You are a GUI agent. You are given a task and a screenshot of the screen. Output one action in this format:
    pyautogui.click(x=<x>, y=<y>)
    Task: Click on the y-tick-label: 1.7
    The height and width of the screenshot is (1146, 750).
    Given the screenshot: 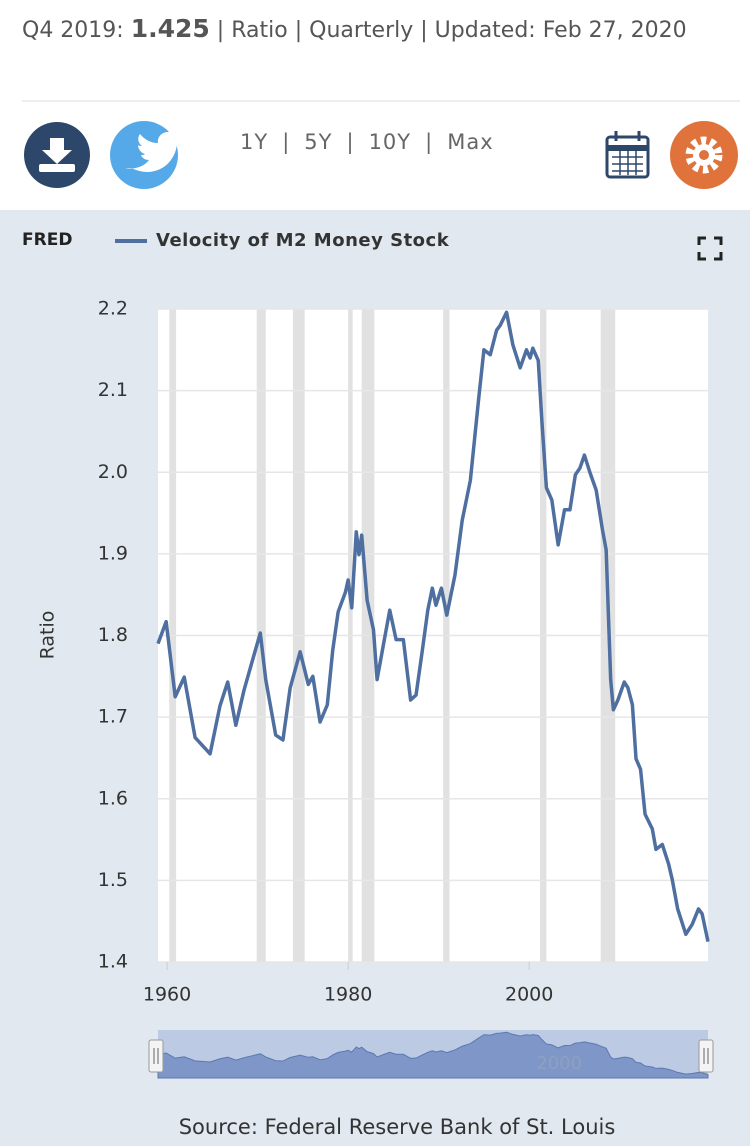 What is the action you would take?
    pyautogui.click(x=113, y=717)
    